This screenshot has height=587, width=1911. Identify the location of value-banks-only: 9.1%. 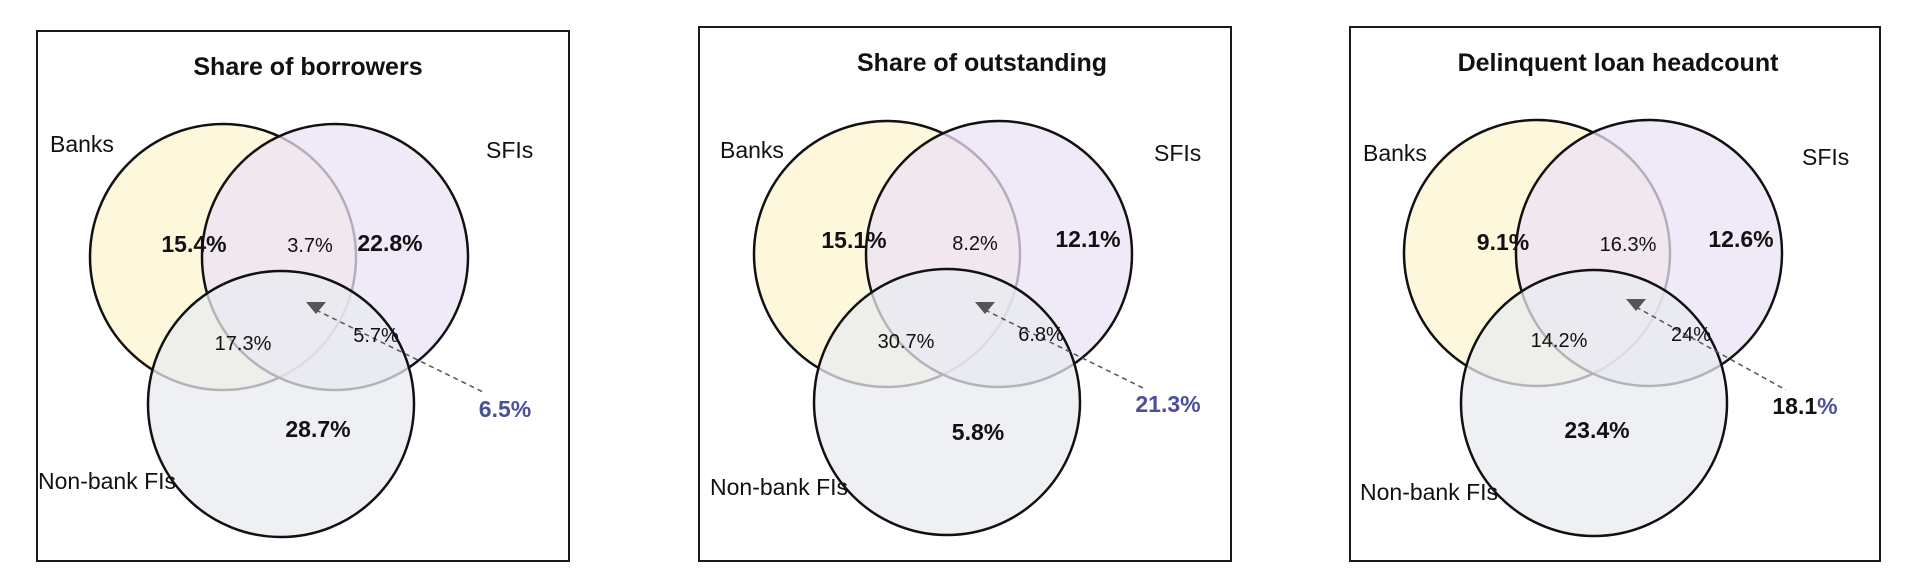
(1503, 242).